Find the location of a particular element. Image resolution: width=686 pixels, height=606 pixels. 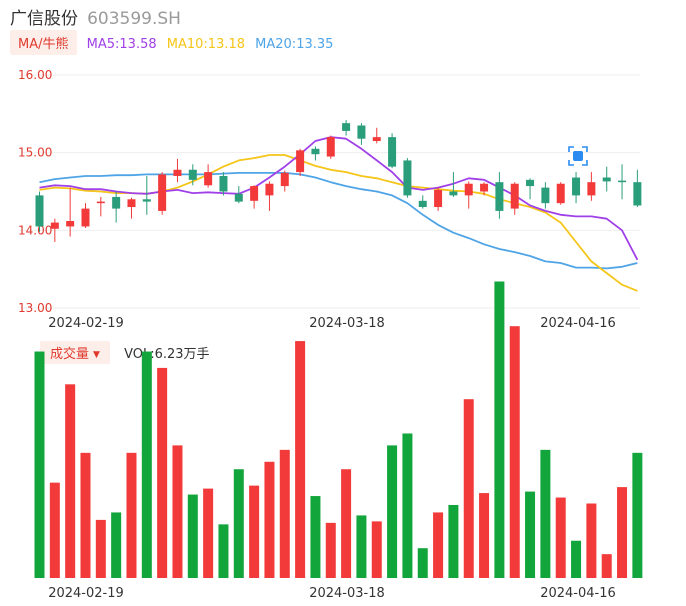

volume-legend: 成交量 ▼ VOL:6.23万手 is located at coordinates (125, 352).